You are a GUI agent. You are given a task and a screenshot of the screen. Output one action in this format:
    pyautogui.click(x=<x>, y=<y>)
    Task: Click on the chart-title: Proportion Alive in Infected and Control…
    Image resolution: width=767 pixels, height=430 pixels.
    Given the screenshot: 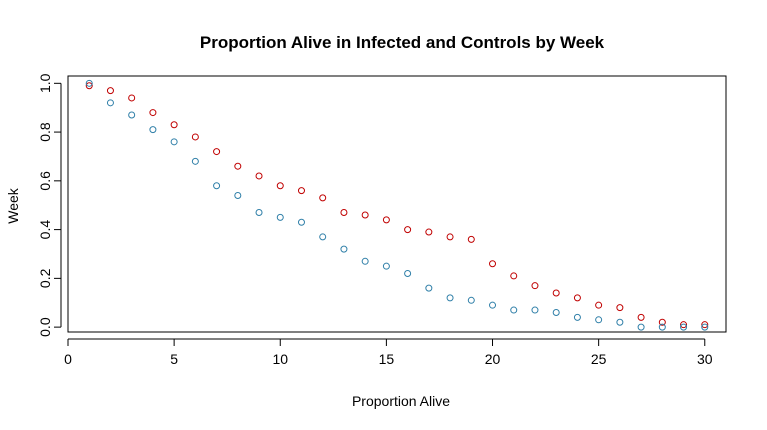 What is the action you would take?
    pyautogui.click(x=402, y=42)
    